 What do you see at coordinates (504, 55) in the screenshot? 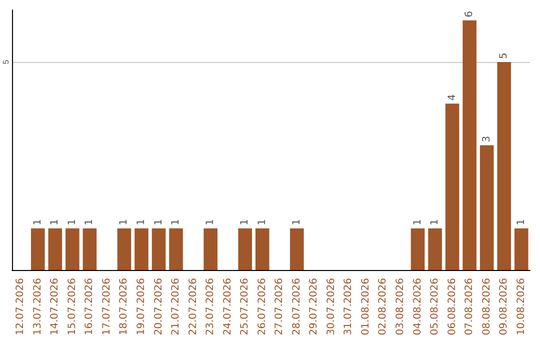
I see `data-label: 5` at bounding box center [504, 55].